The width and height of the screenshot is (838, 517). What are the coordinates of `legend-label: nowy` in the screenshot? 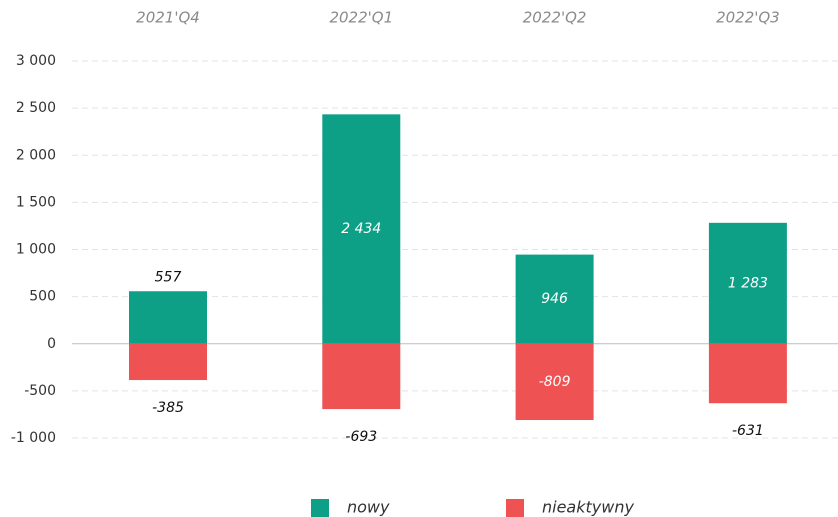 It's located at (368, 507).